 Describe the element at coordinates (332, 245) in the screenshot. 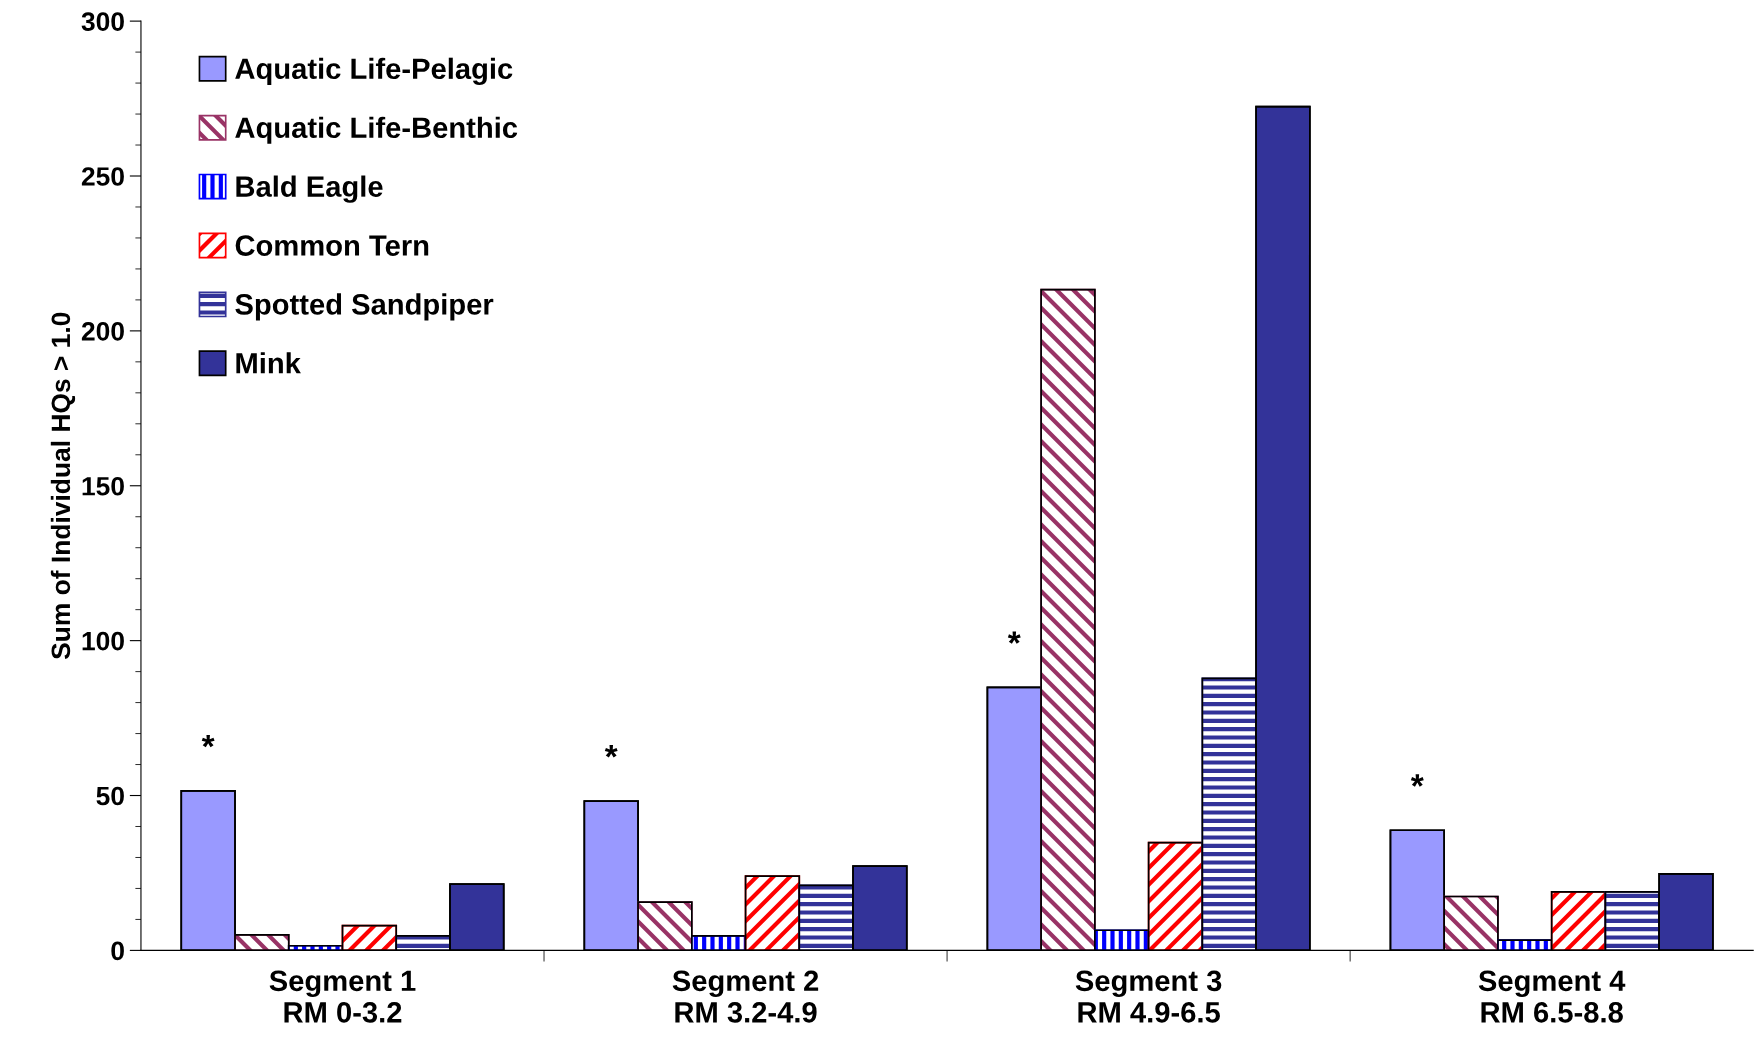

I see `legend-label: Common Tern` at that location.